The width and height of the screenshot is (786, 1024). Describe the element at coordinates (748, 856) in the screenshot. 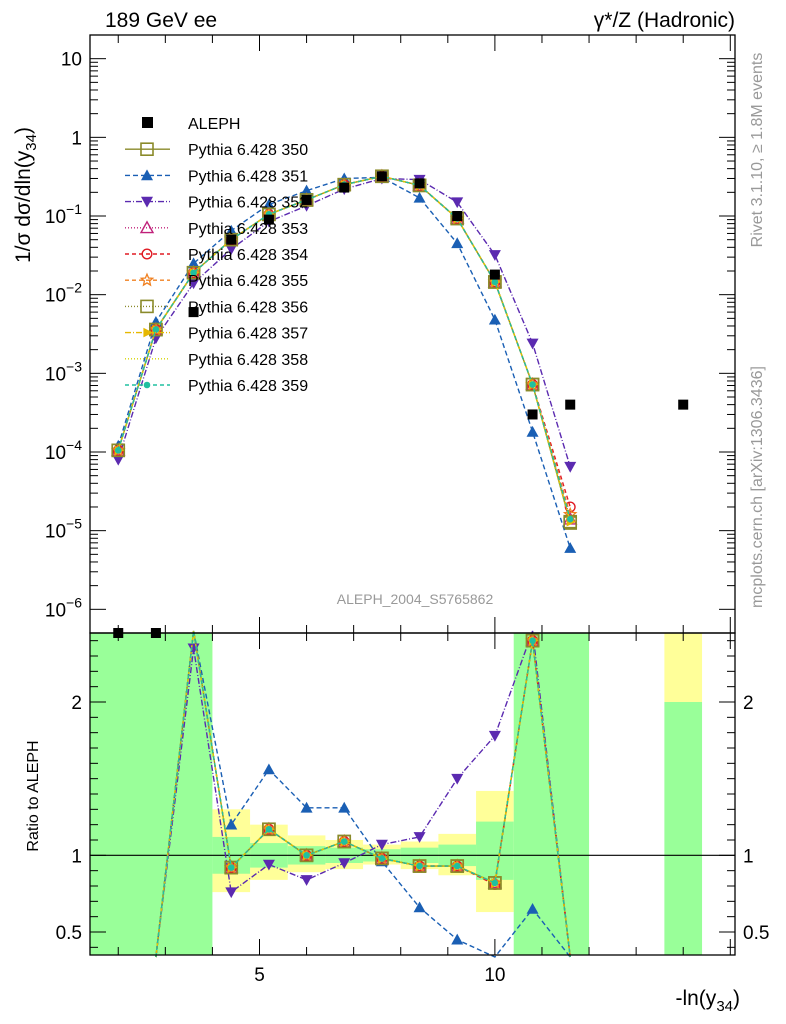

I see `ratio-y-tick-label-right-1: 1` at that location.